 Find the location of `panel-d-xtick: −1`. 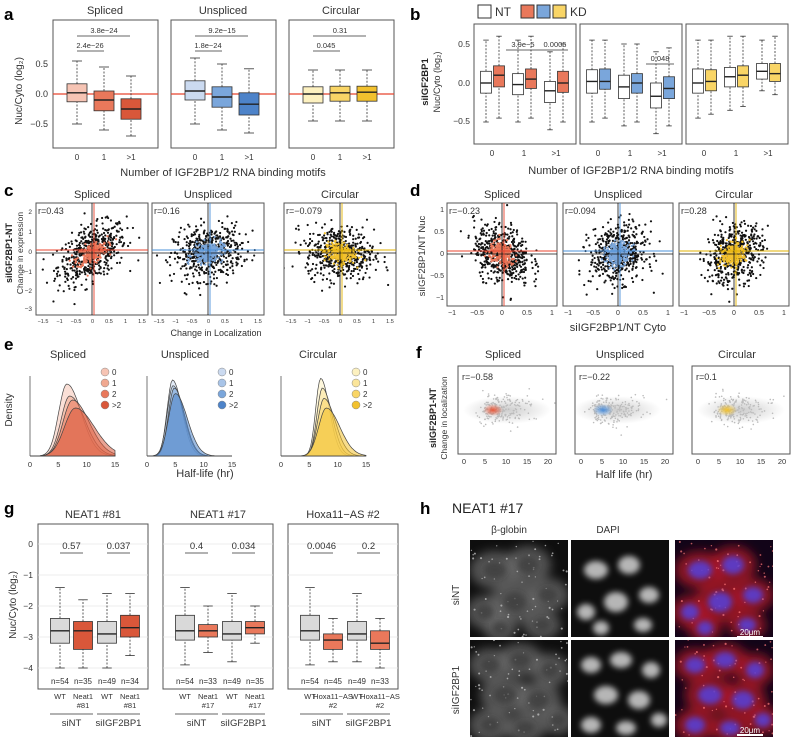

panel-d-xtick: −1 is located at coordinates (684, 313).